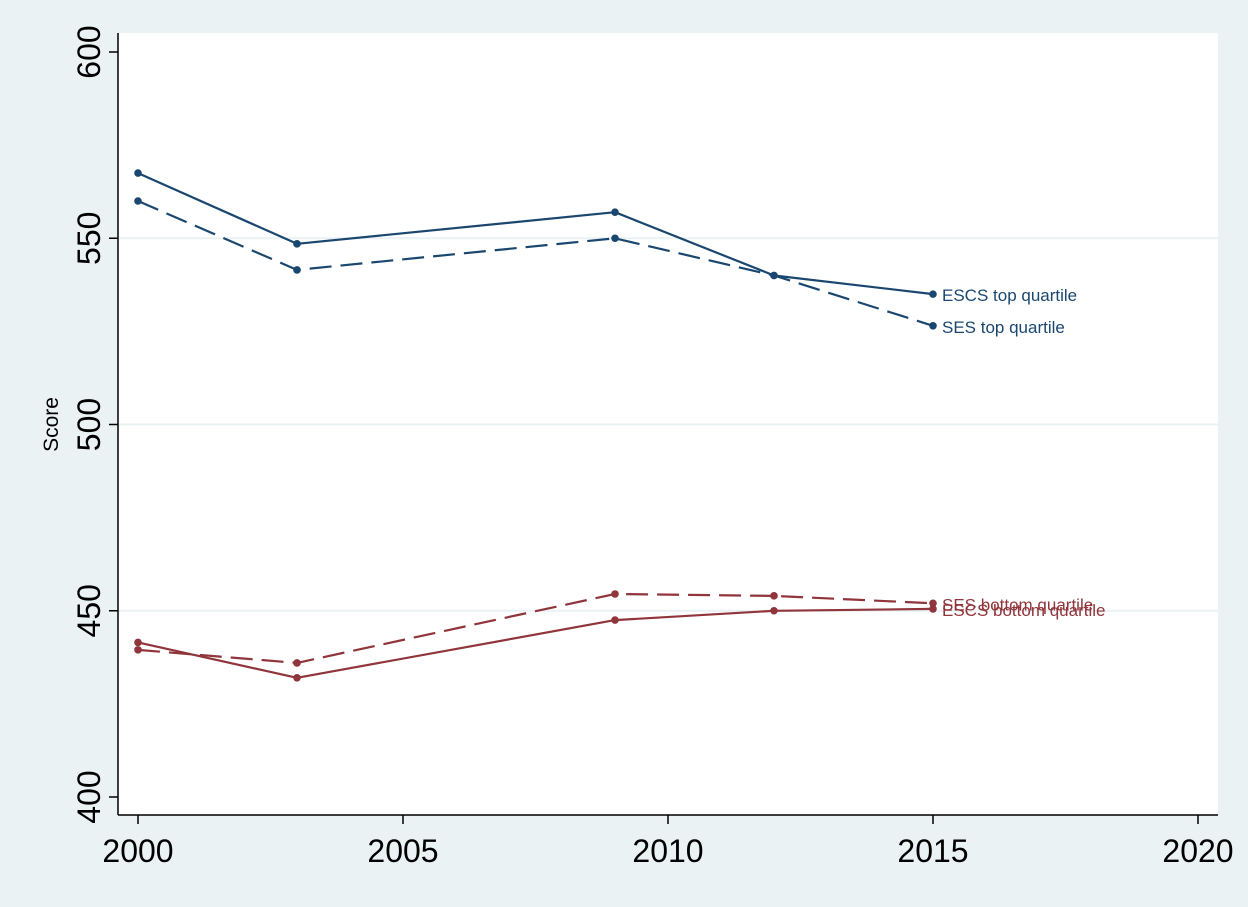  I want to click on y-tick-label-450: 450, so click(89, 610).